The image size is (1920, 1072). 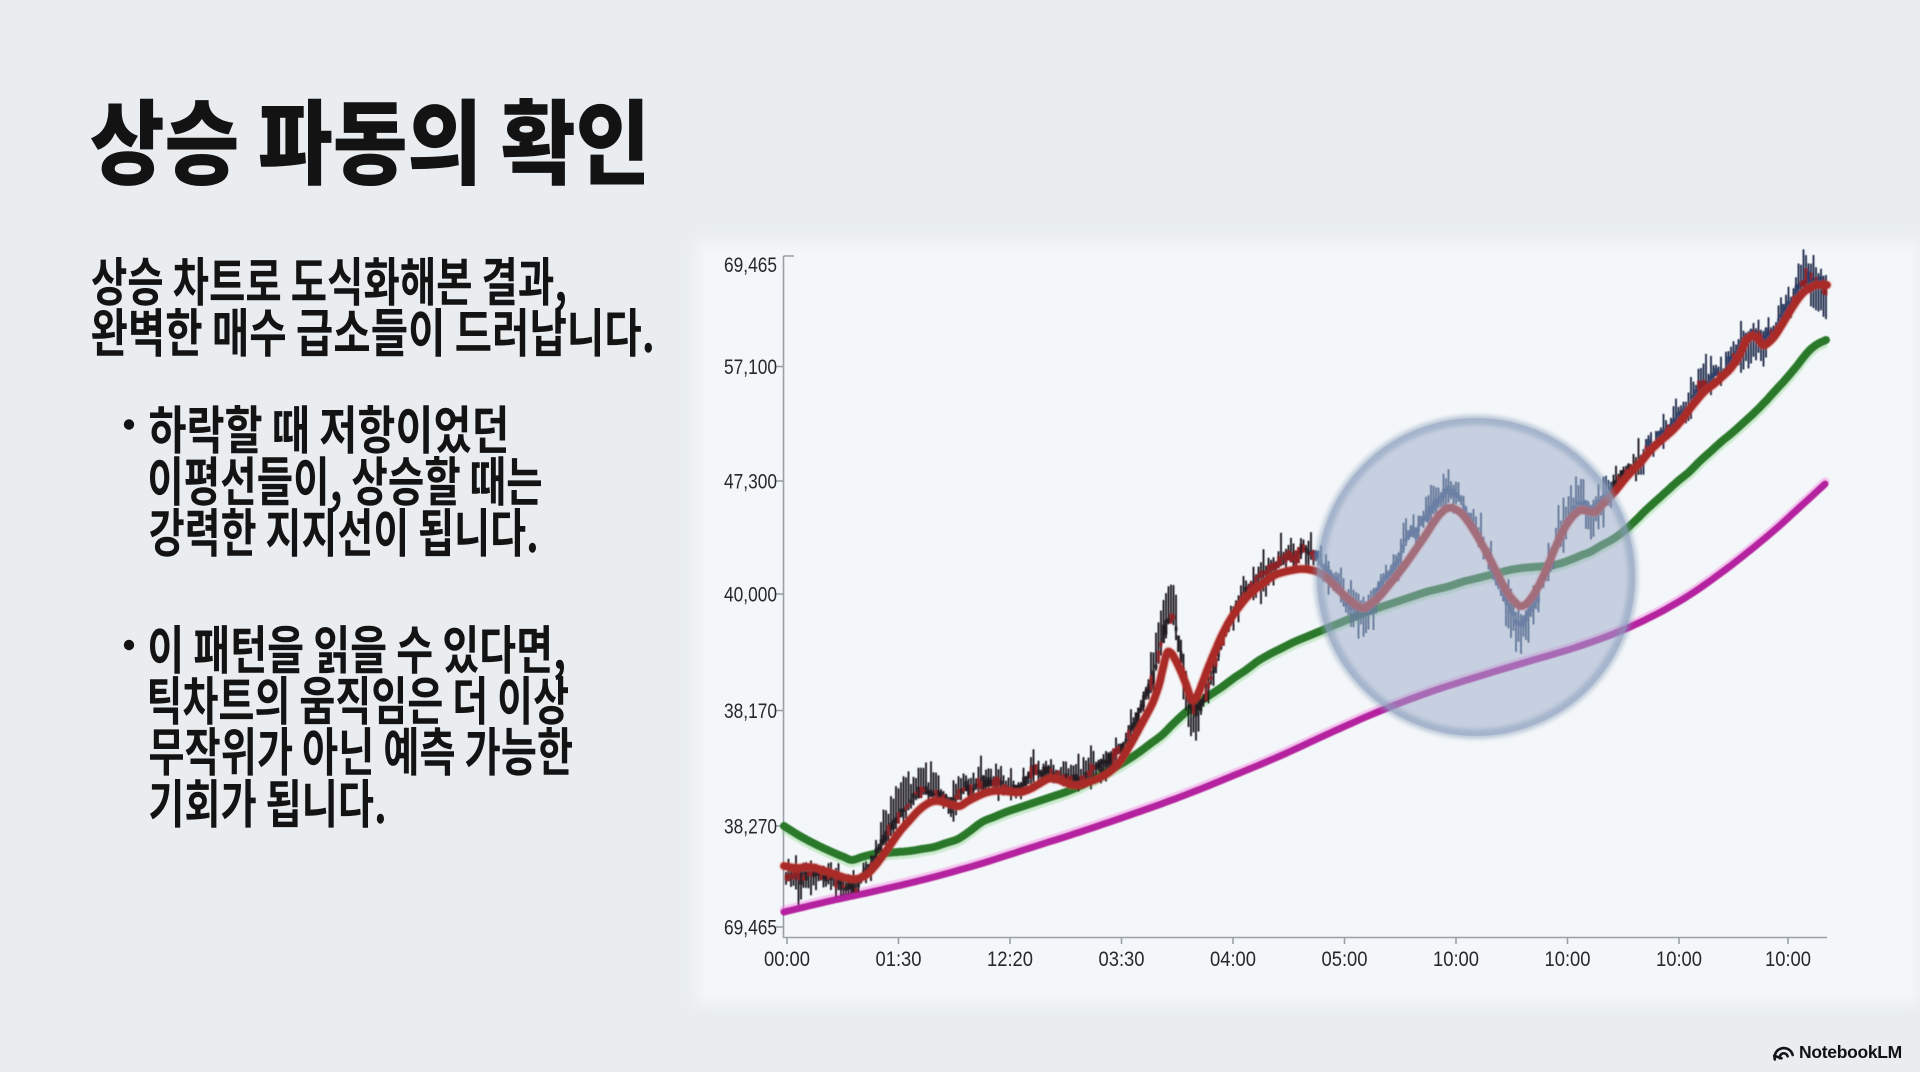 What do you see at coordinates (1122, 959) in the screenshot?
I see `svg-text: 03:30` at bounding box center [1122, 959].